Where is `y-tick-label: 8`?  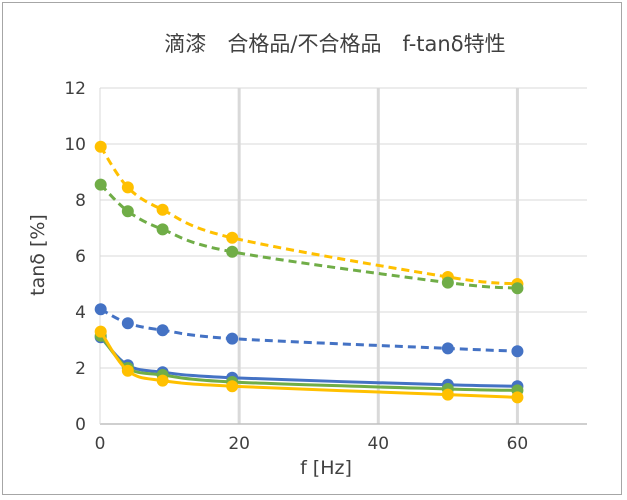
y-tick-label: 8 is located at coordinates (80, 201).